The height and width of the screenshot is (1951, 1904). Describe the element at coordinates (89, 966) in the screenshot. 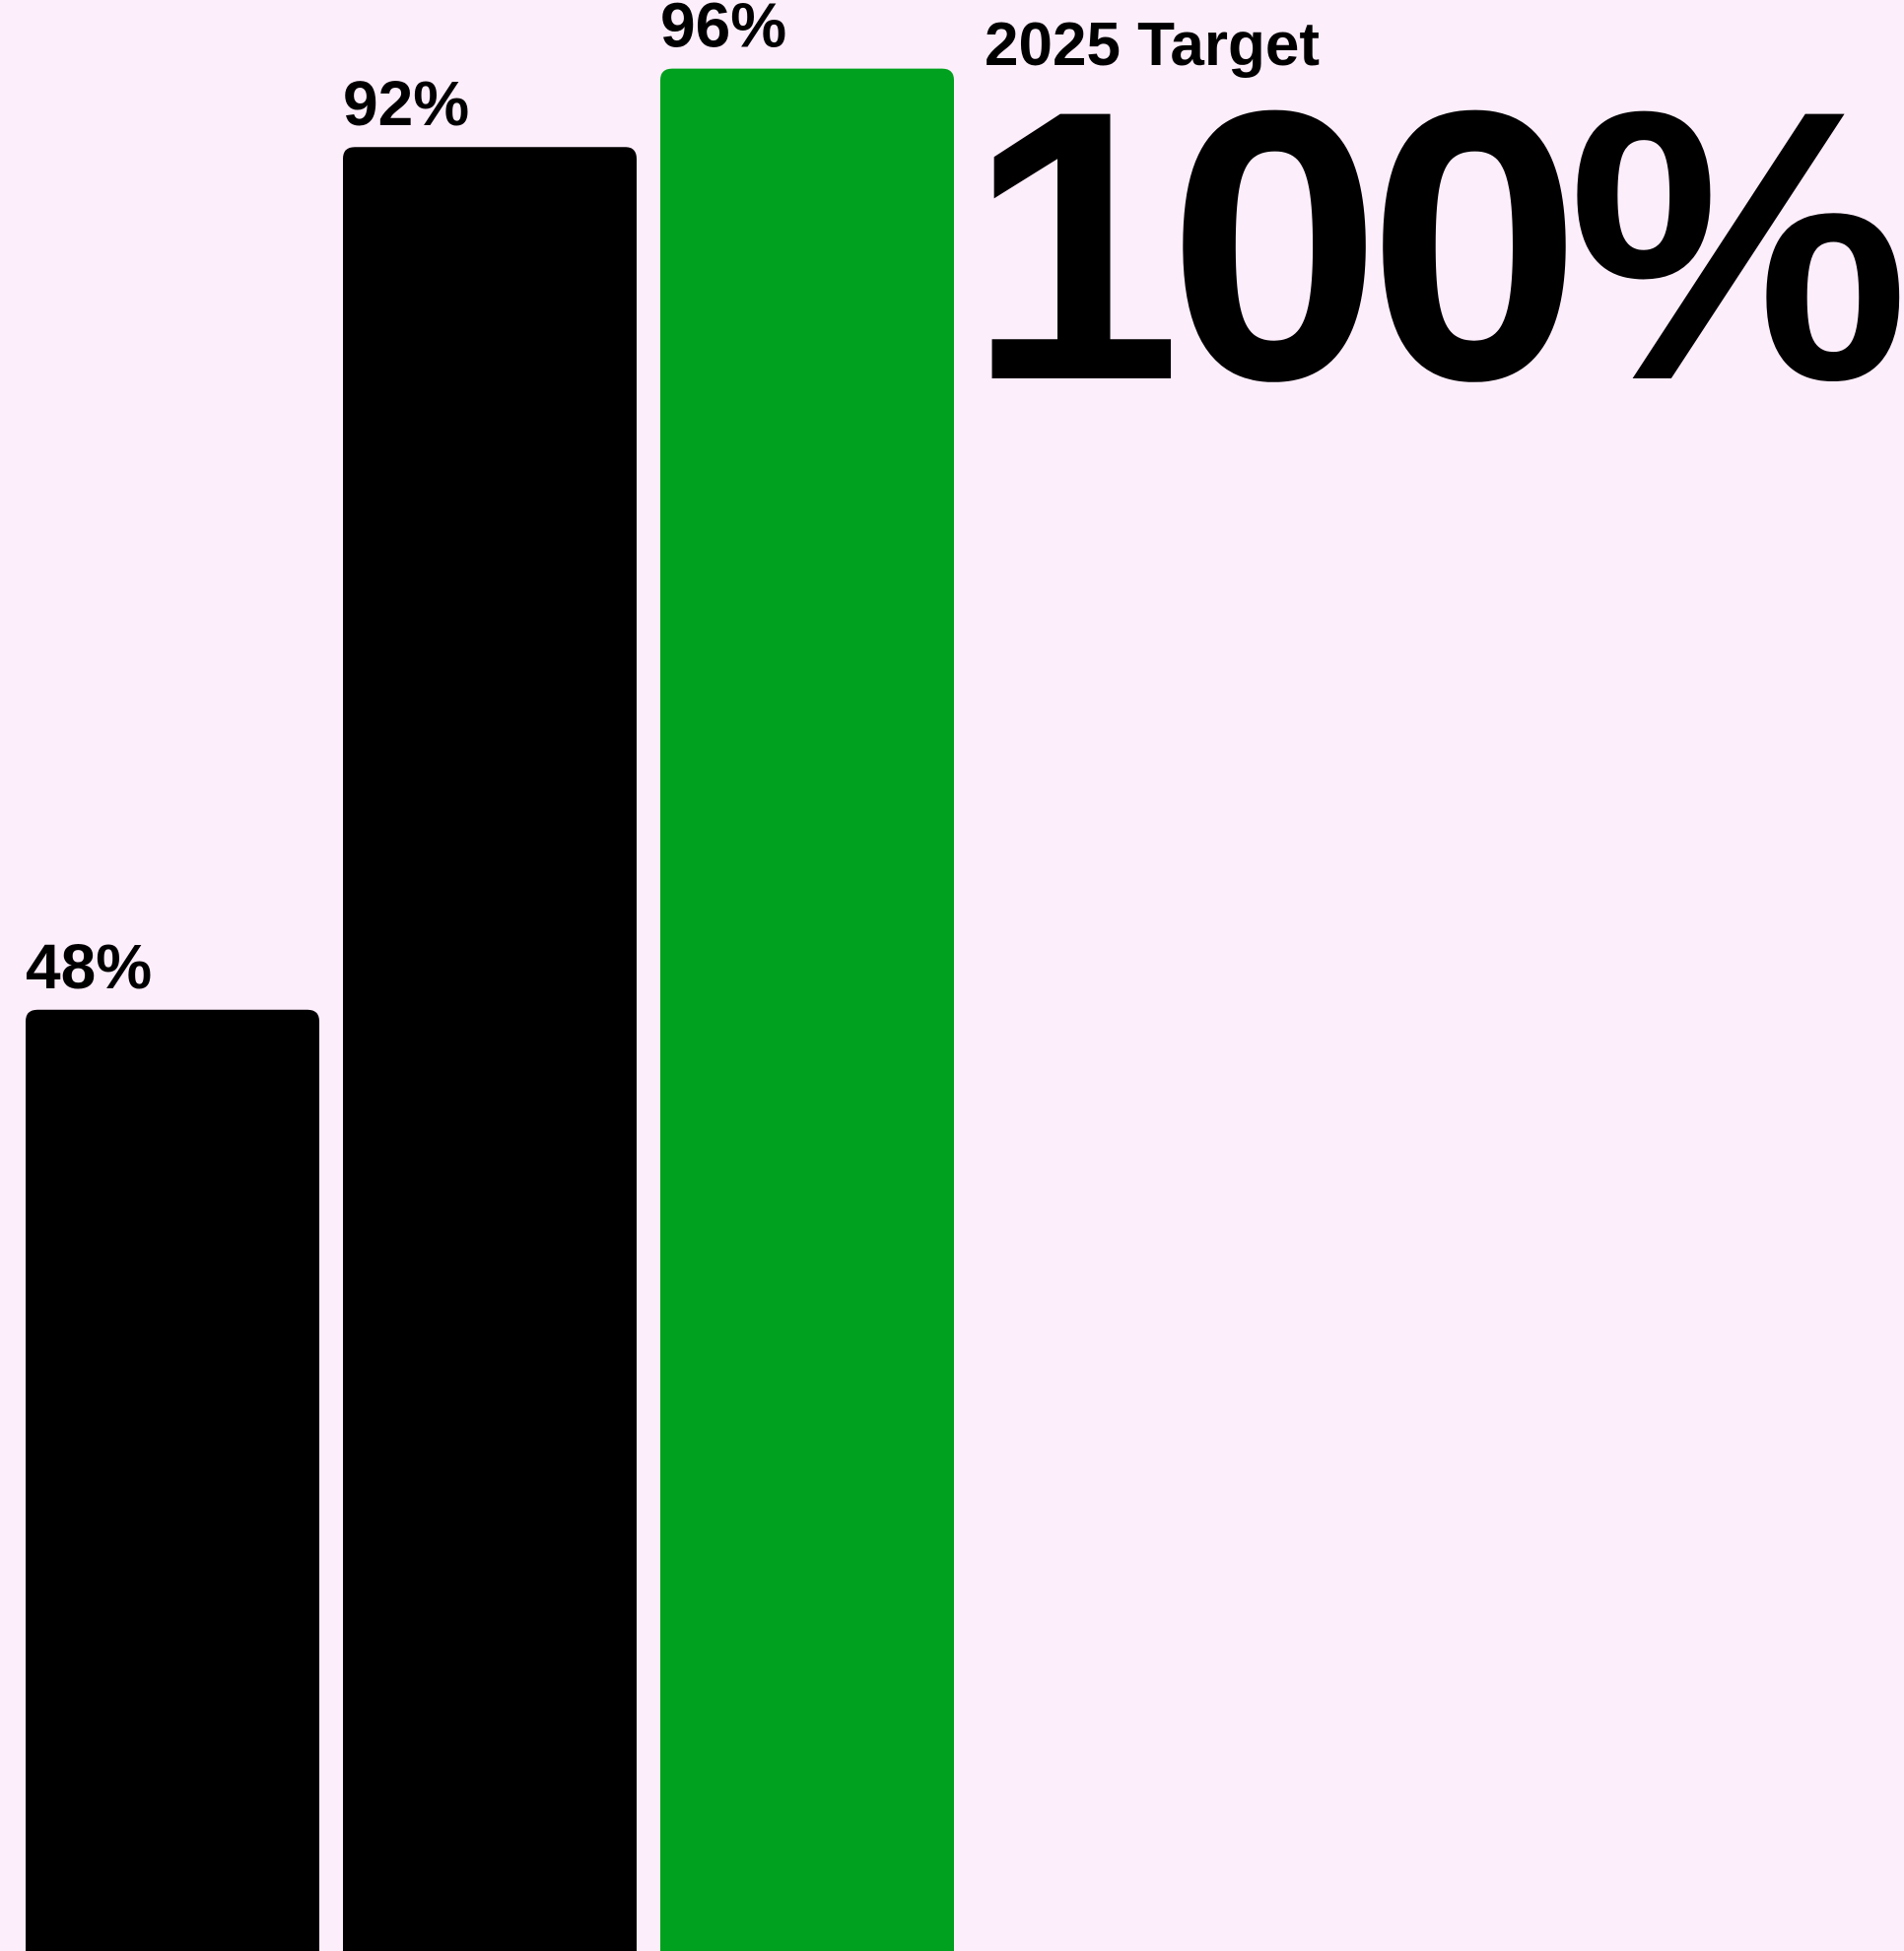

I see `bar-1-value-label: 48%` at that location.